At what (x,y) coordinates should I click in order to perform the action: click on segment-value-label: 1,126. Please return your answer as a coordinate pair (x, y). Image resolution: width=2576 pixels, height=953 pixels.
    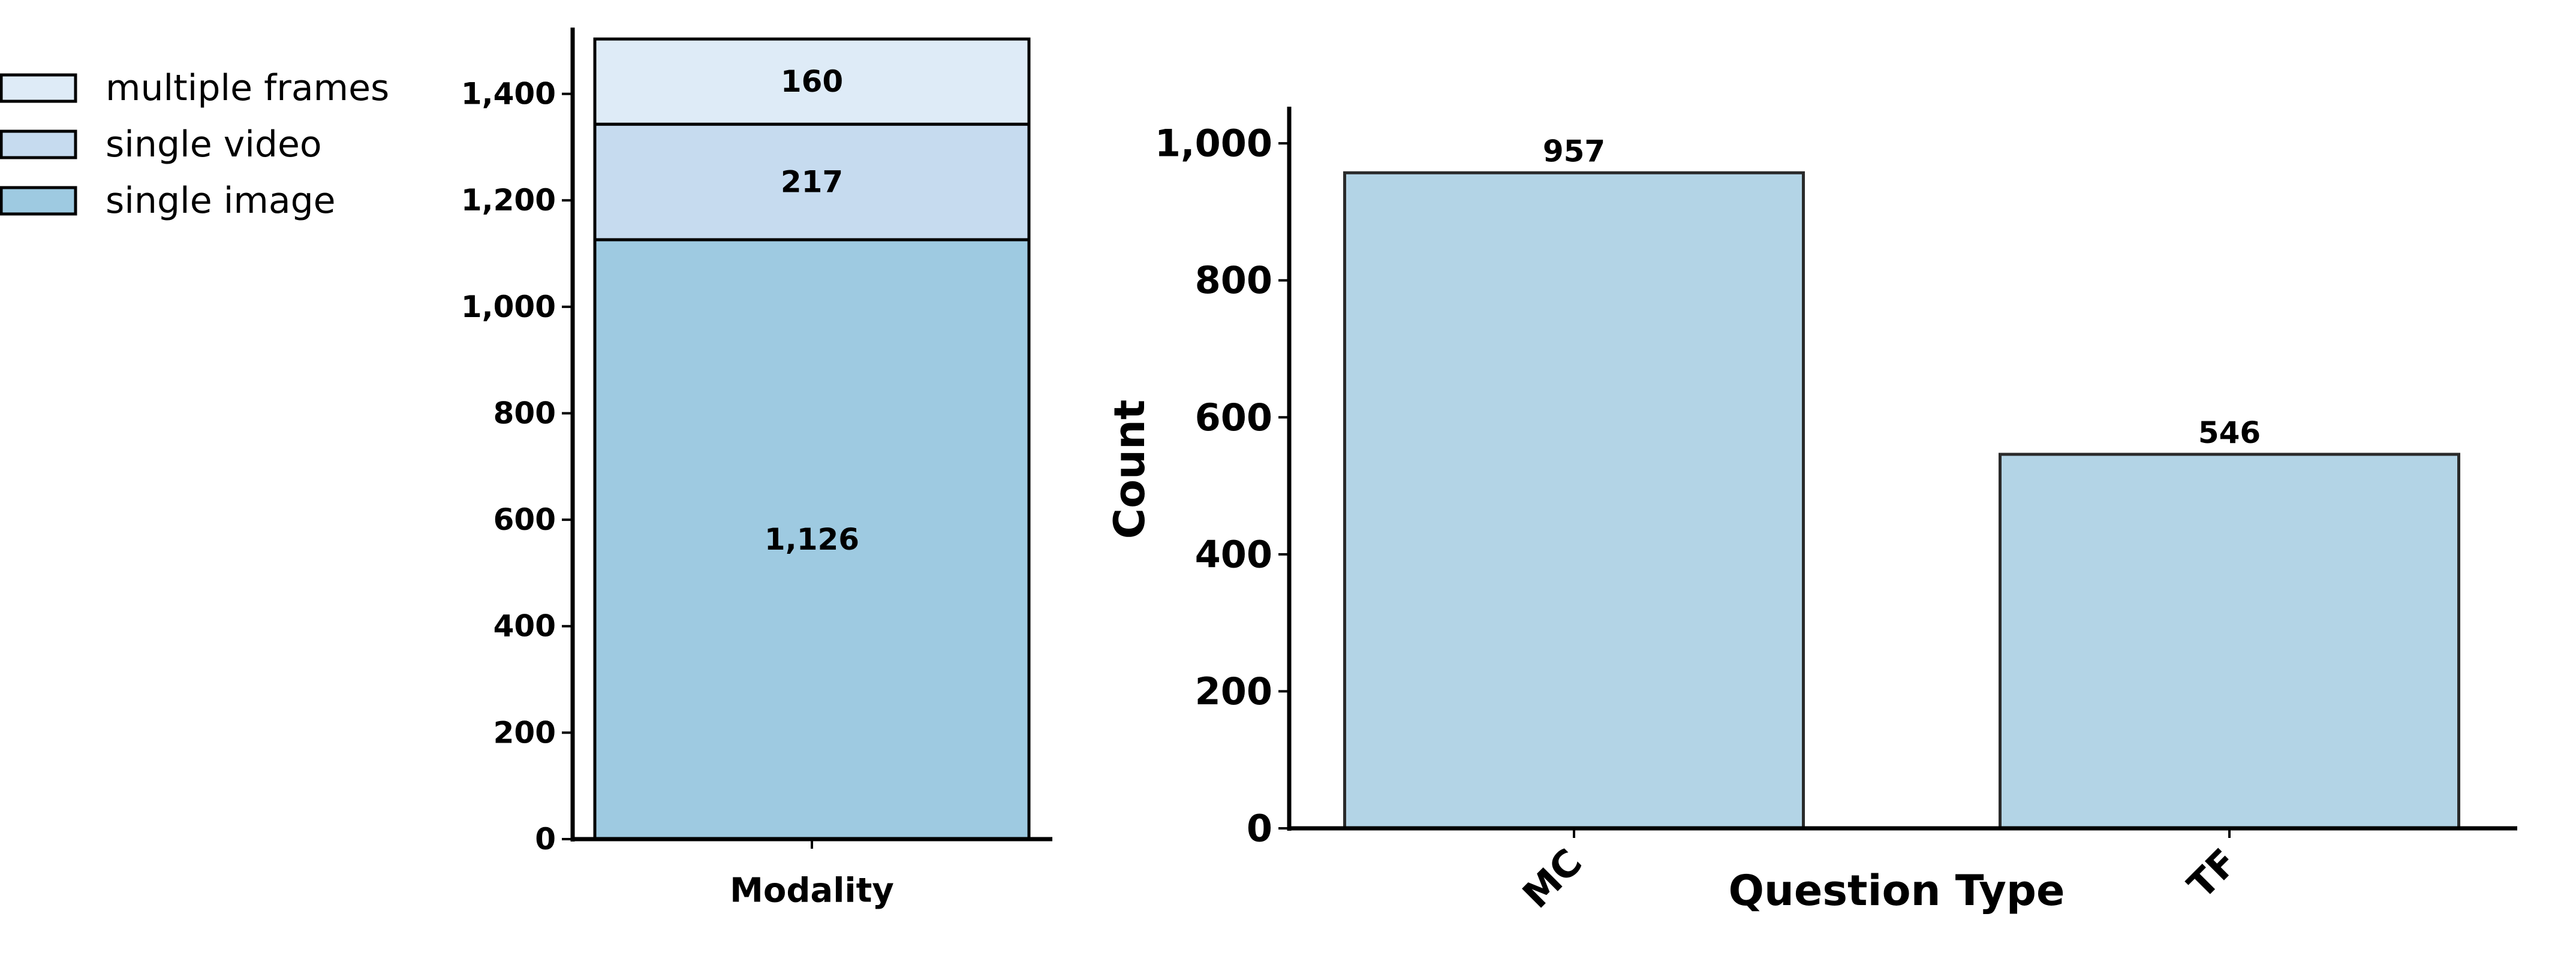
    Looking at the image, I should click on (812, 539).